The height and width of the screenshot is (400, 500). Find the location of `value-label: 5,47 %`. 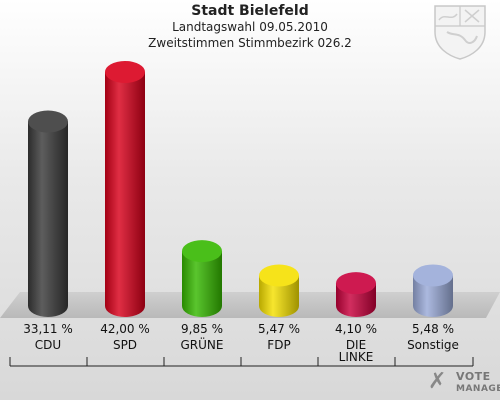

value-label: 5,47 % is located at coordinates (279, 329).